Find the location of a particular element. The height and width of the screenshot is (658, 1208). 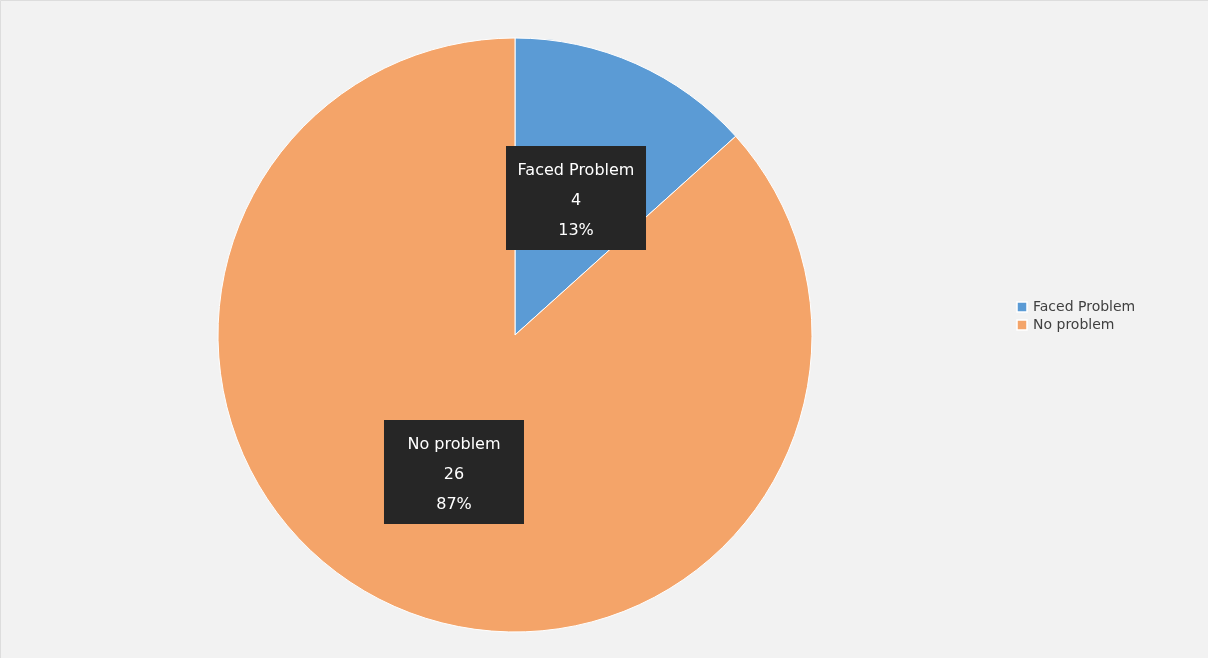

slice-label: No problem is located at coordinates (454, 444).